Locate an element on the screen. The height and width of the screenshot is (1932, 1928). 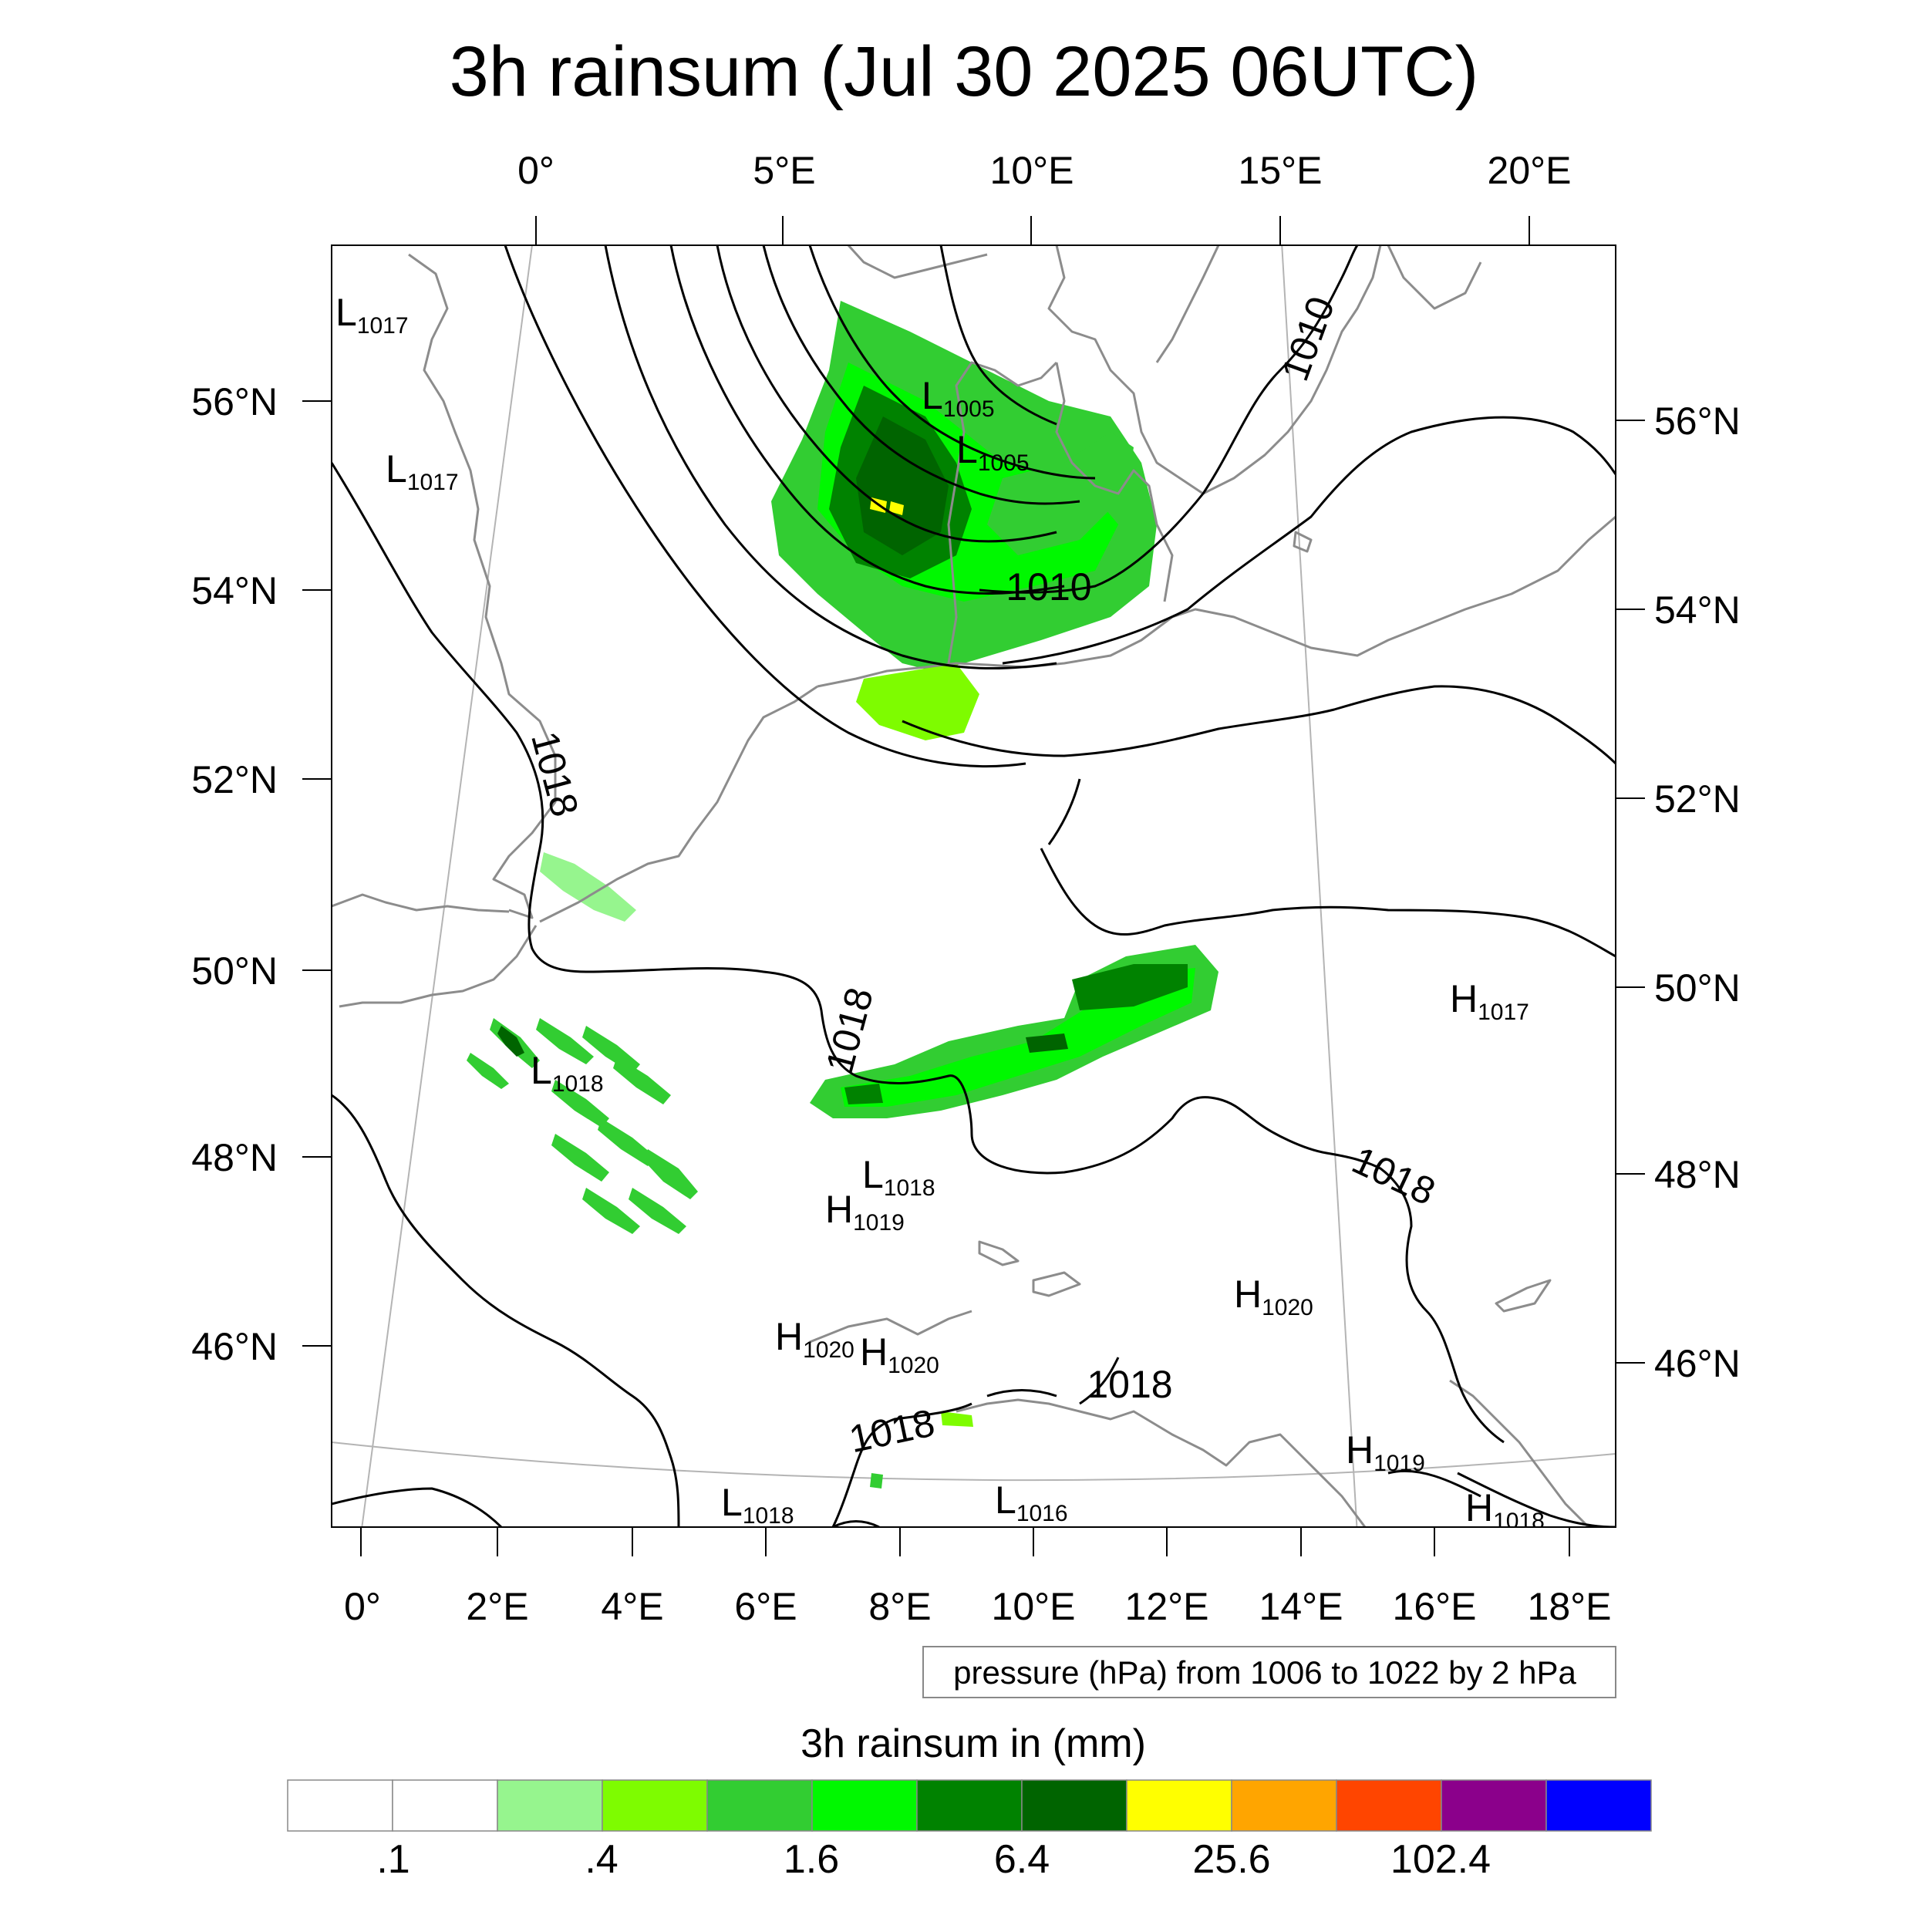
coastline-adriatic is located at coordinates (1519, 1453).